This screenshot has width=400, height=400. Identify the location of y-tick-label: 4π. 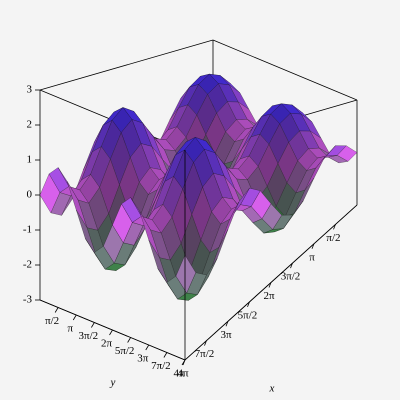
(179, 374).